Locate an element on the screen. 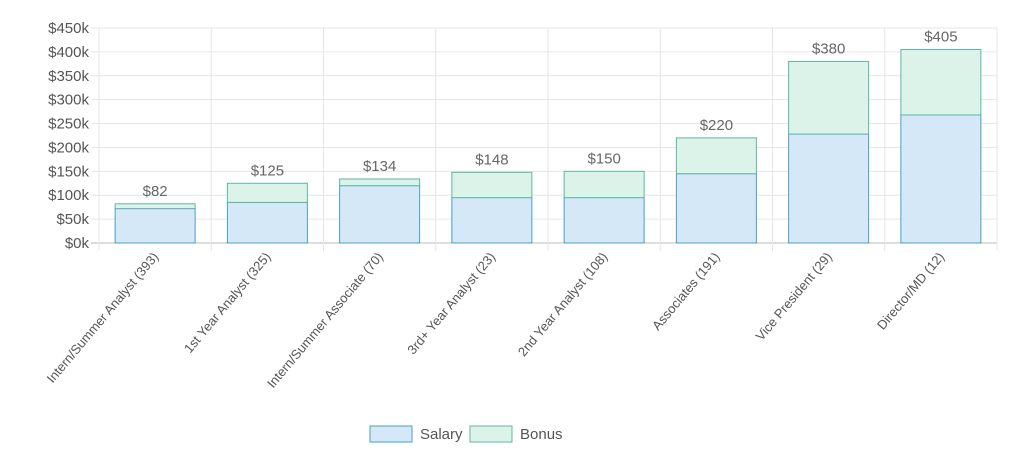 The image size is (1020, 458). bar-total-label: $150 is located at coordinates (603, 158).